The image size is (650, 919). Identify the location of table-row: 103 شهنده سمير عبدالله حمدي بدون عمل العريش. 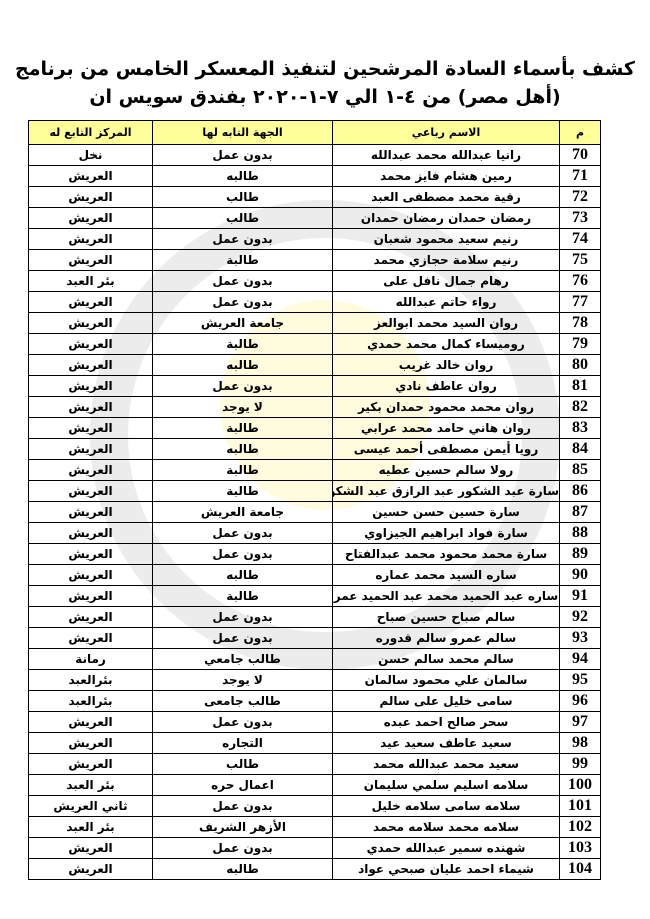
(314, 848).